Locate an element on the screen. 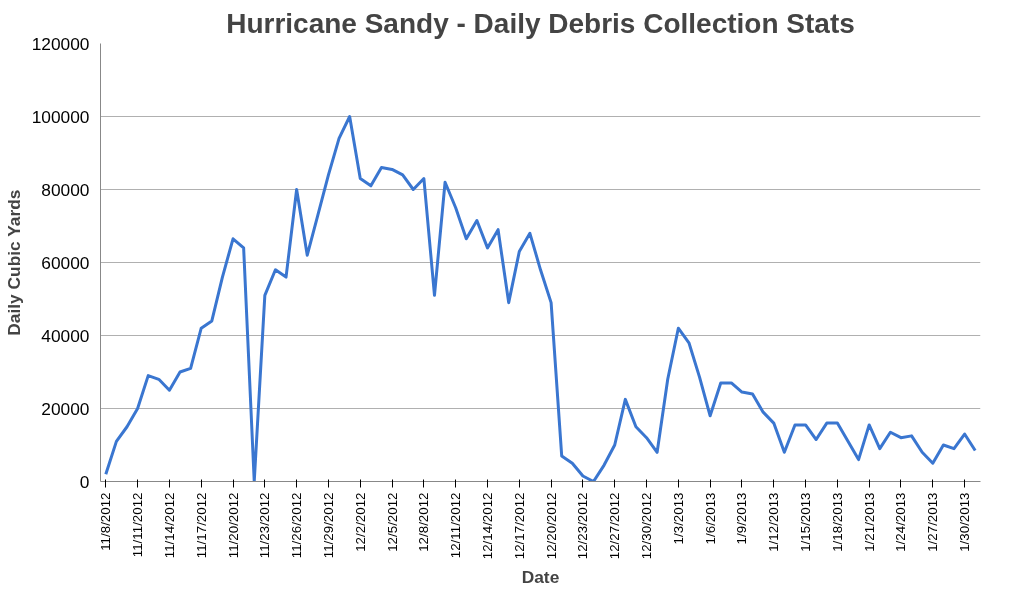  x-tick-label: 11/23/2012 is located at coordinates (265, 525).